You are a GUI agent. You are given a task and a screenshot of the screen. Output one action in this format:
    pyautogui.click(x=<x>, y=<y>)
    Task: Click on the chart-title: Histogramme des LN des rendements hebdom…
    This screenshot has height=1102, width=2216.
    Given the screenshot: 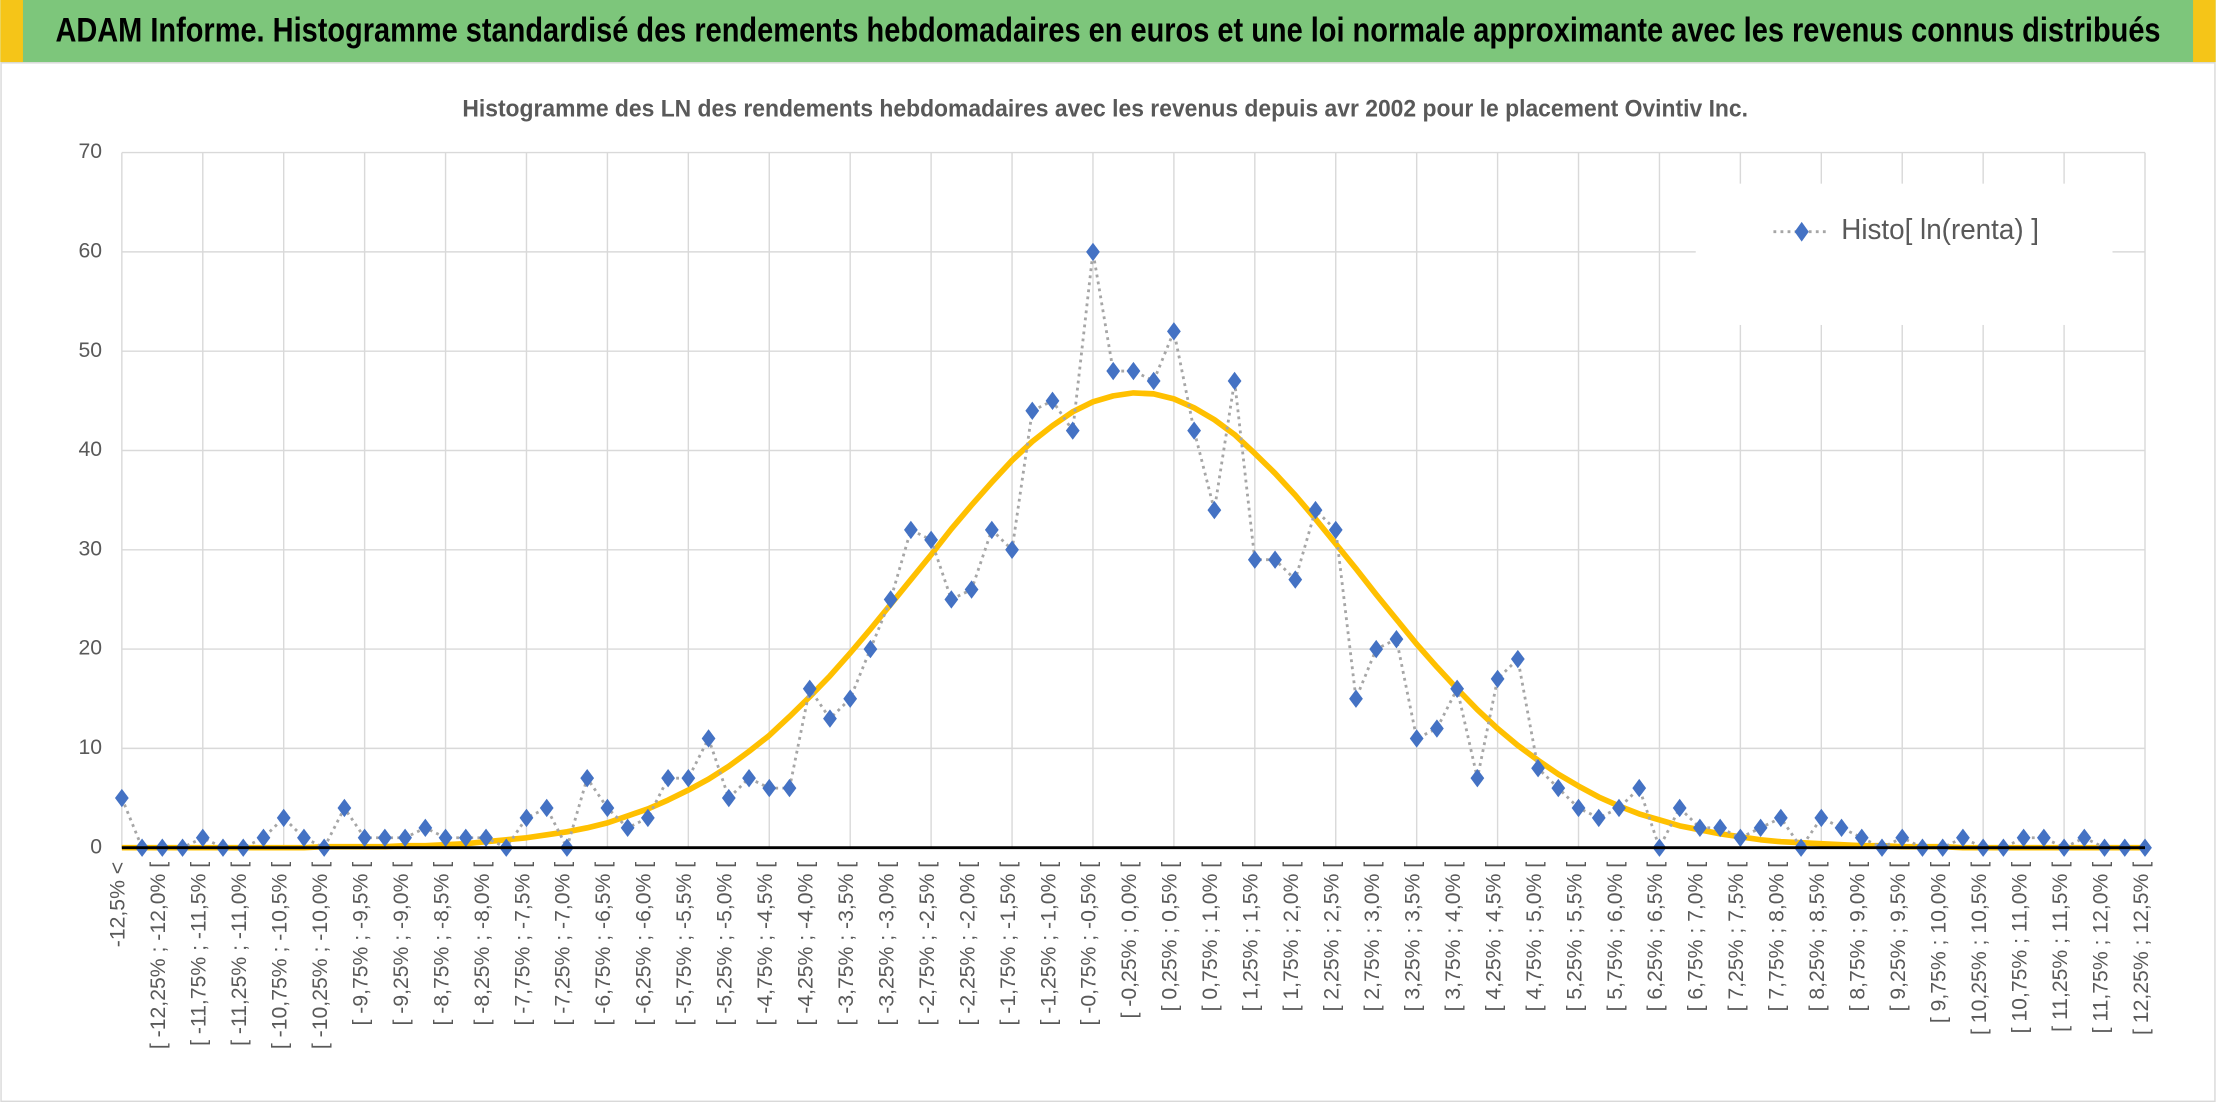 What is the action you would take?
    pyautogui.click(x=1105, y=109)
    